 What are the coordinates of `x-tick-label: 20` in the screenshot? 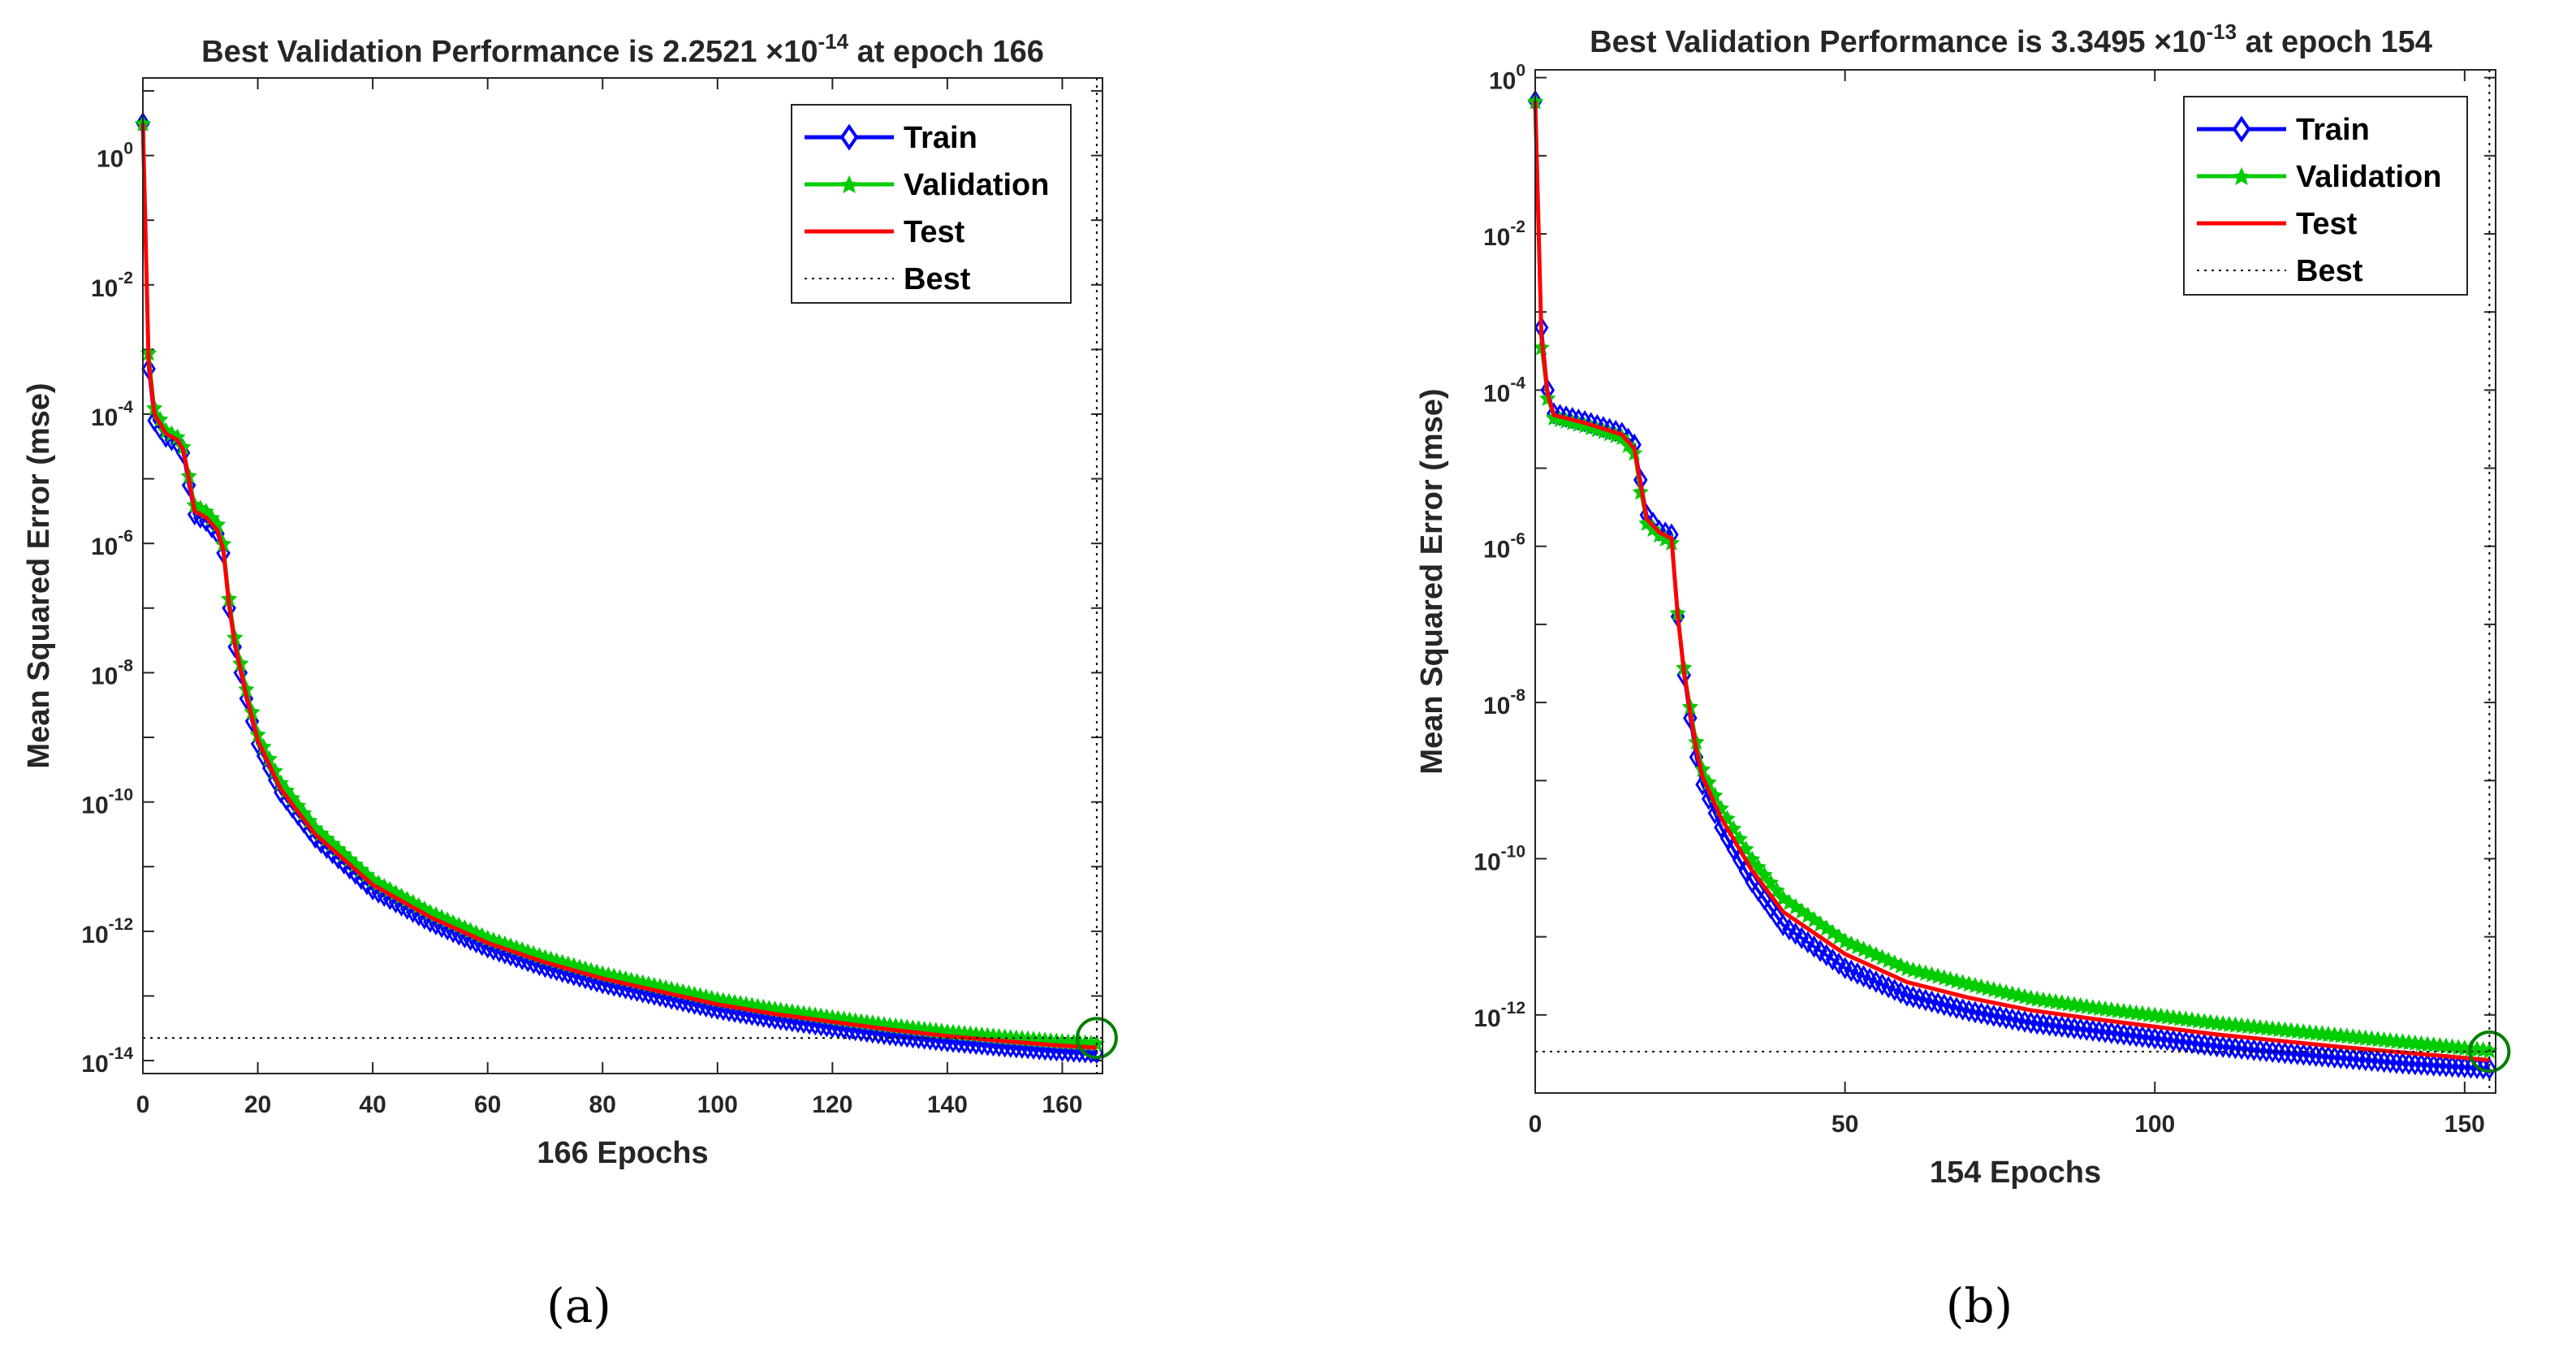 It's located at (257, 1104).